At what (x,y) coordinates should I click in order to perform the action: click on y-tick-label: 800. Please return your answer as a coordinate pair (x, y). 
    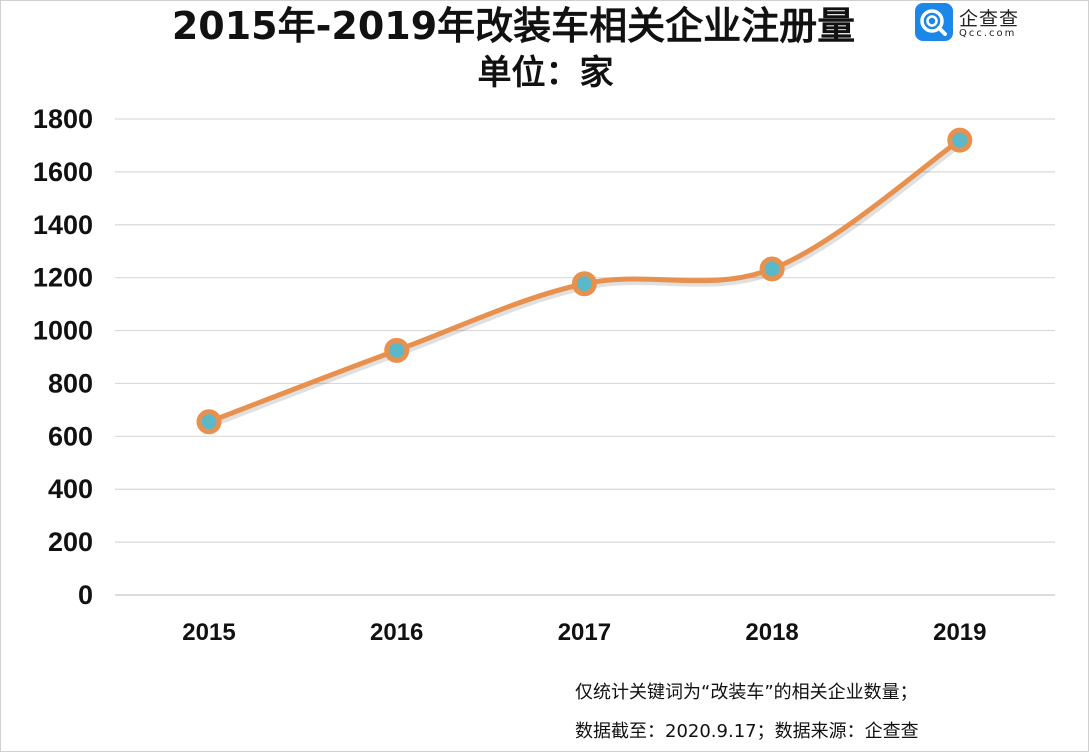
    Looking at the image, I should click on (70, 383).